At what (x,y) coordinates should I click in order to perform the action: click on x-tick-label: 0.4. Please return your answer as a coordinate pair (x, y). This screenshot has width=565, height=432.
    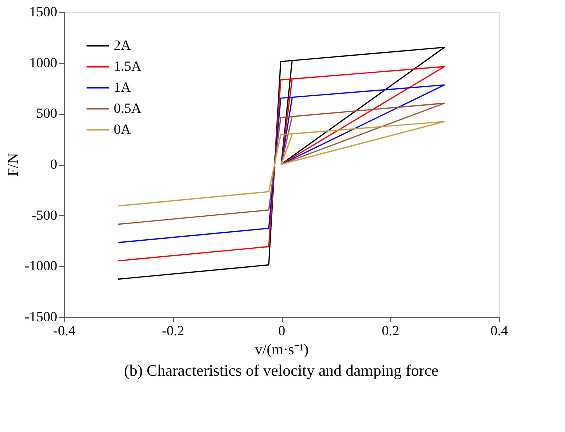
    Looking at the image, I should click on (499, 332).